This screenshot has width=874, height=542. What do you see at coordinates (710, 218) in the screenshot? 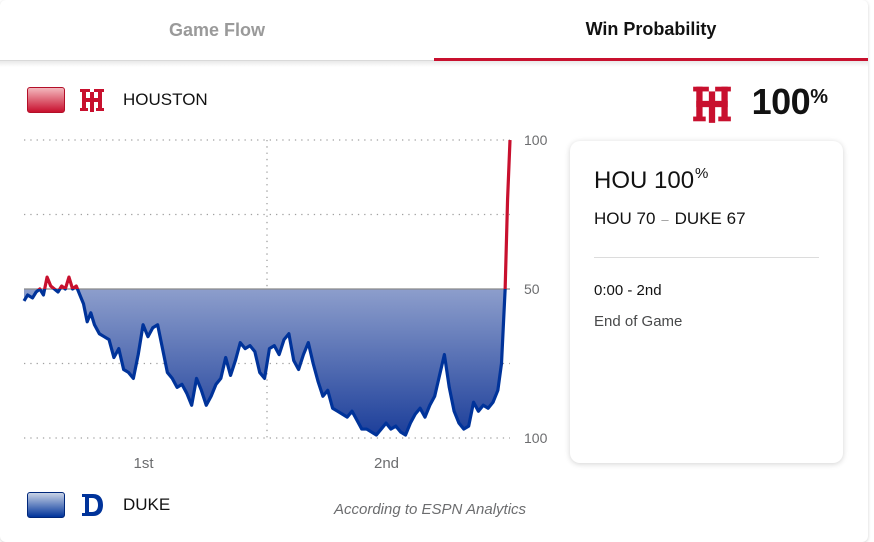
I see `away-score: DUKE 67` at bounding box center [710, 218].